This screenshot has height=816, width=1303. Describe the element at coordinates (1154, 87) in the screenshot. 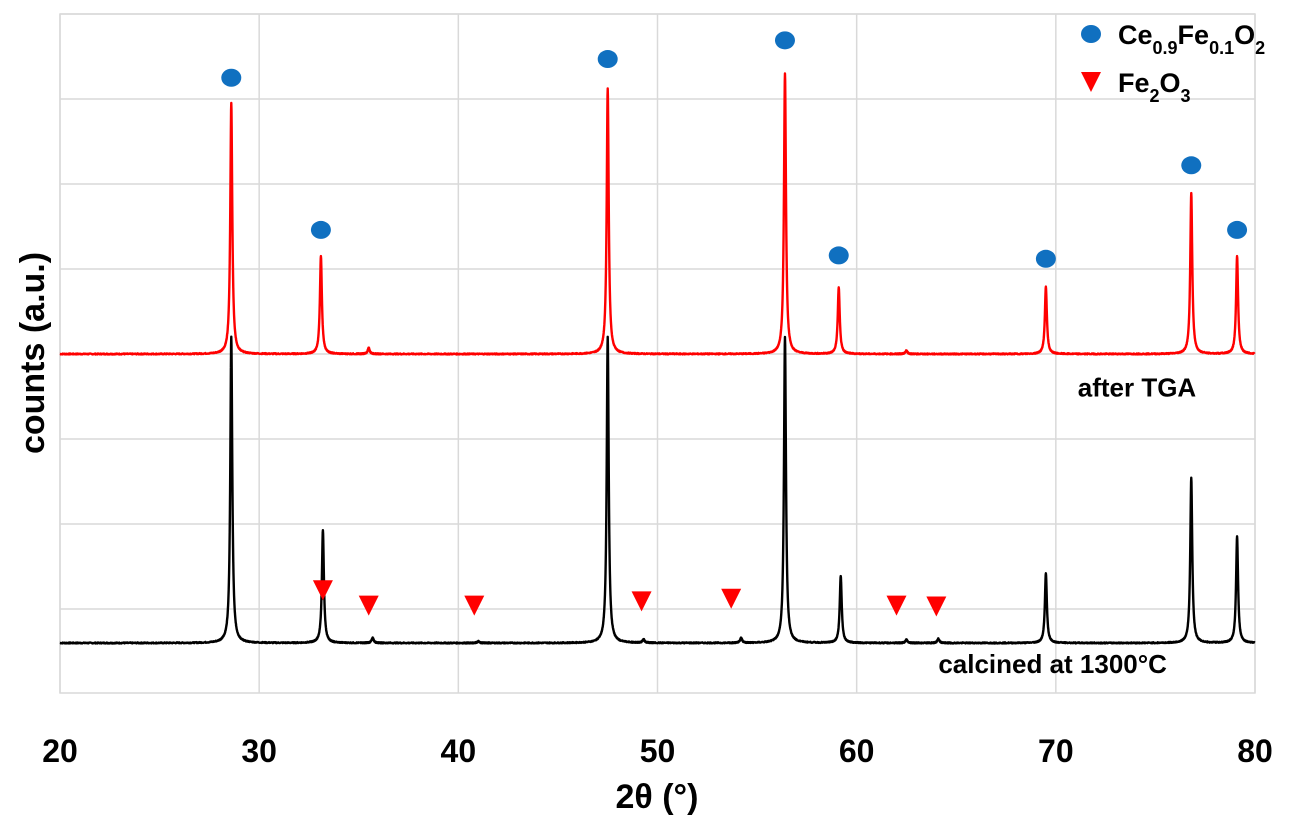

I see `legend-label: Fe2O3` at that location.